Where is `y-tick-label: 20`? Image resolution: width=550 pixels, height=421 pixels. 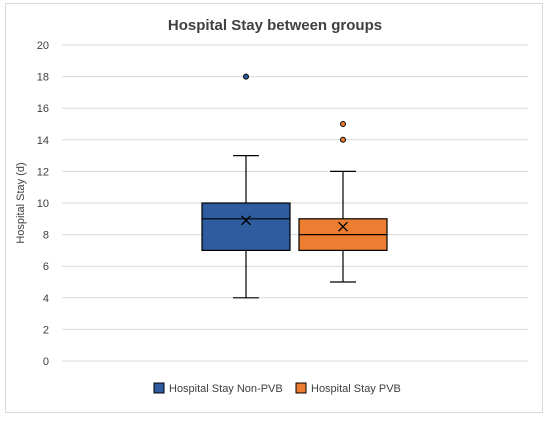
y-tick-label: 20 is located at coordinates (43, 46).